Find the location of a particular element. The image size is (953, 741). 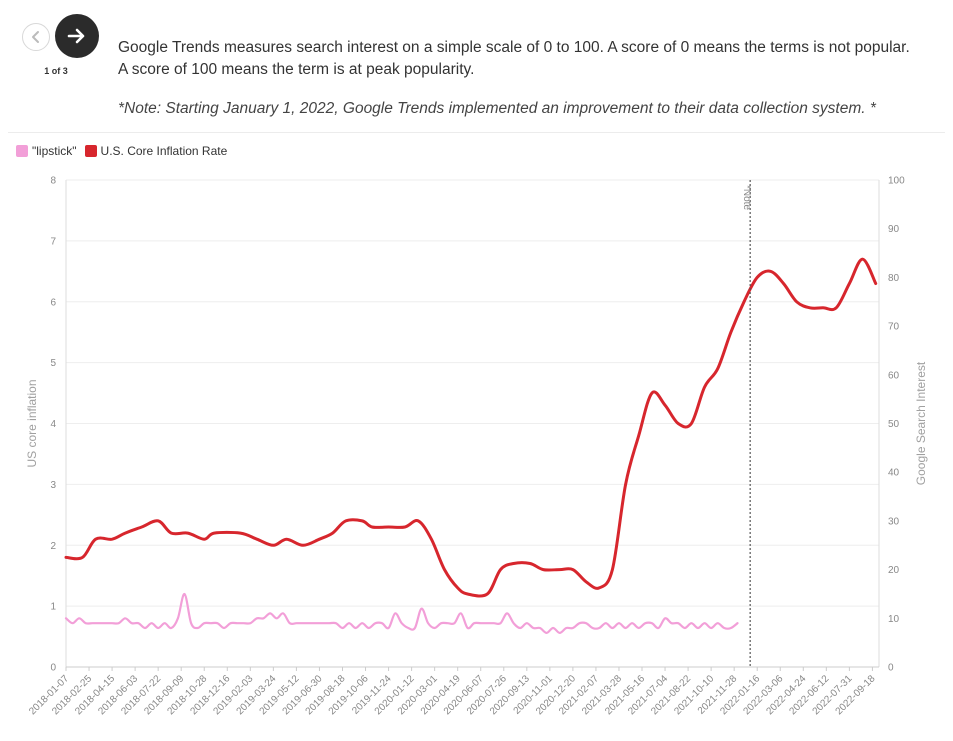

legend-label-inflation: U.S. Core Inflation Rate is located at coordinates (164, 151).